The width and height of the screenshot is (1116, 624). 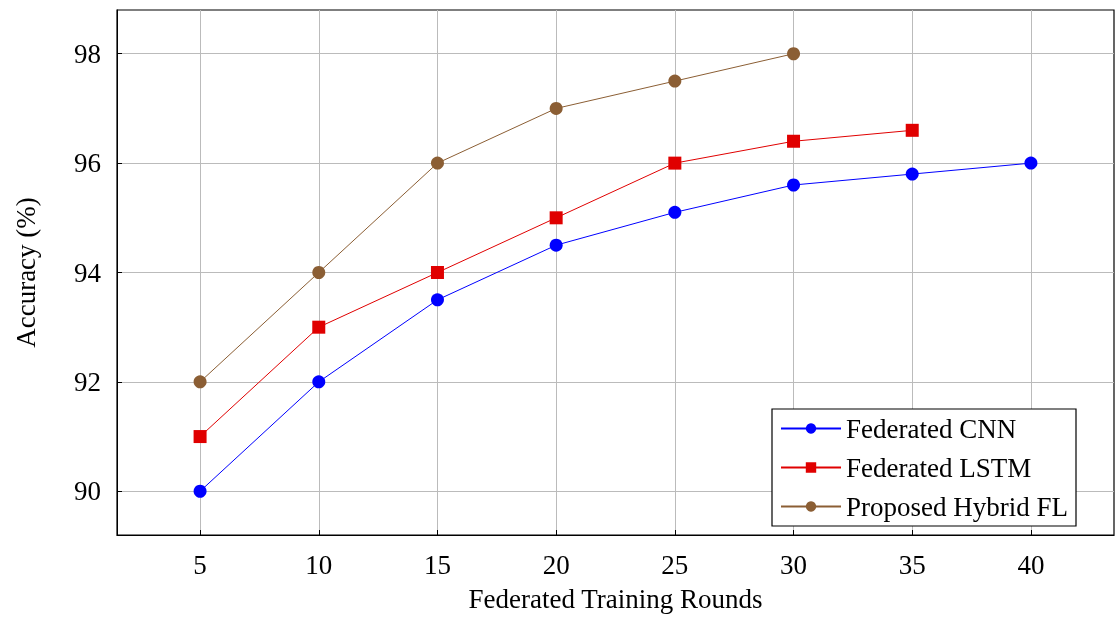 I want to click on x-tick-label: 40, so click(x=1031, y=564).